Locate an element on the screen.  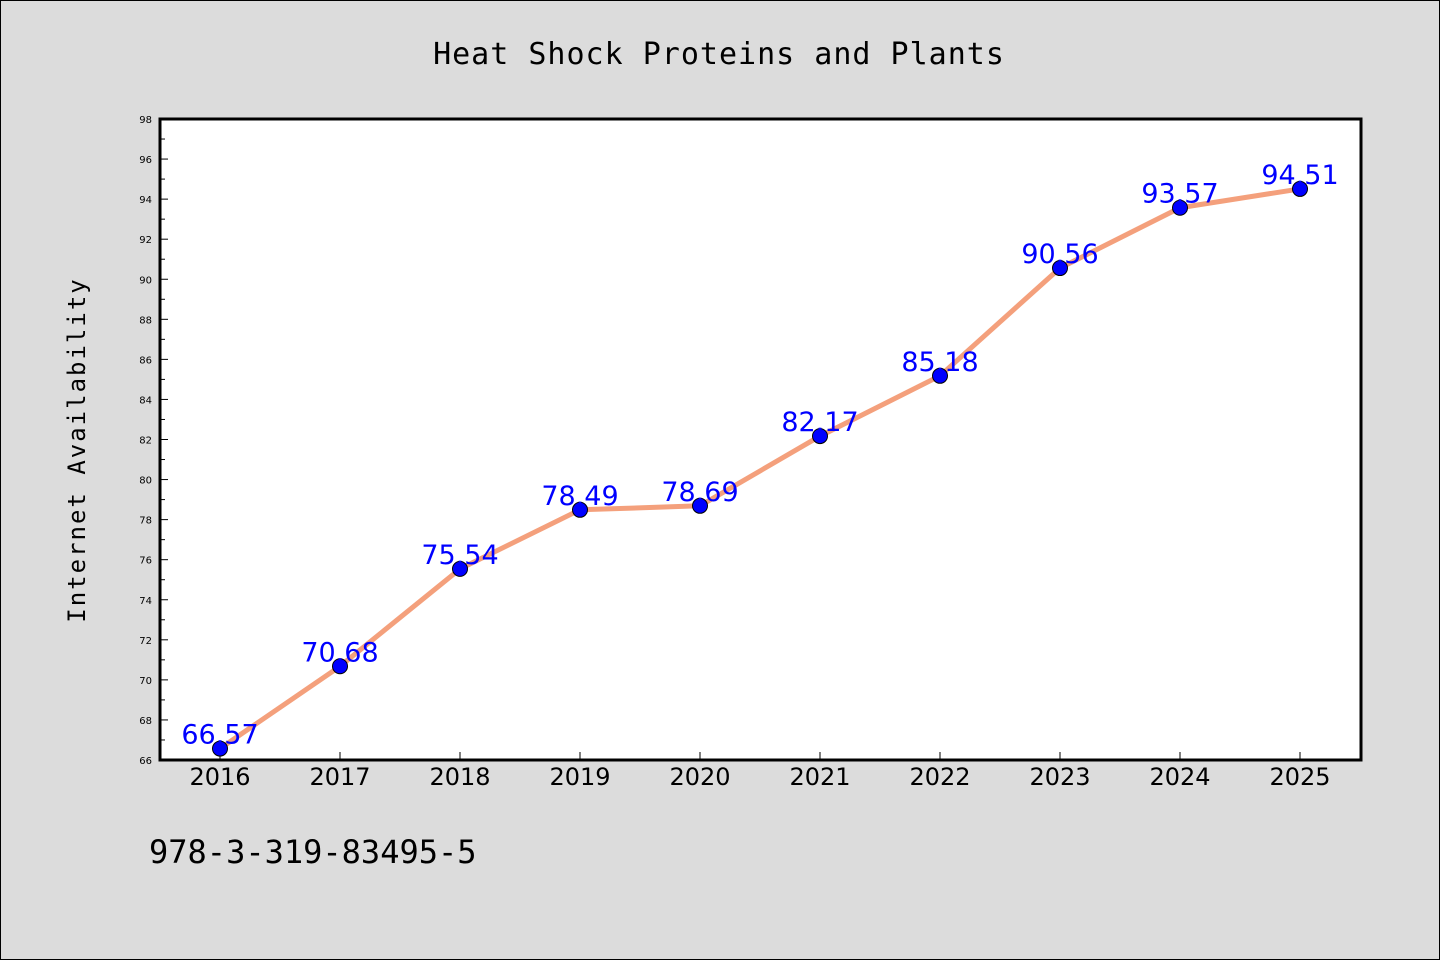
y-tick-label: 94 is located at coordinates (145, 200).